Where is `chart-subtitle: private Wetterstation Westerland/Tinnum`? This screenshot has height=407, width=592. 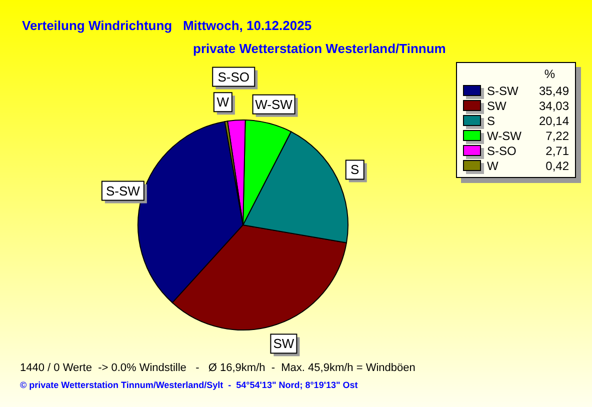 chart-subtitle: private Wetterstation Westerland/Tinnum is located at coordinates (319, 48).